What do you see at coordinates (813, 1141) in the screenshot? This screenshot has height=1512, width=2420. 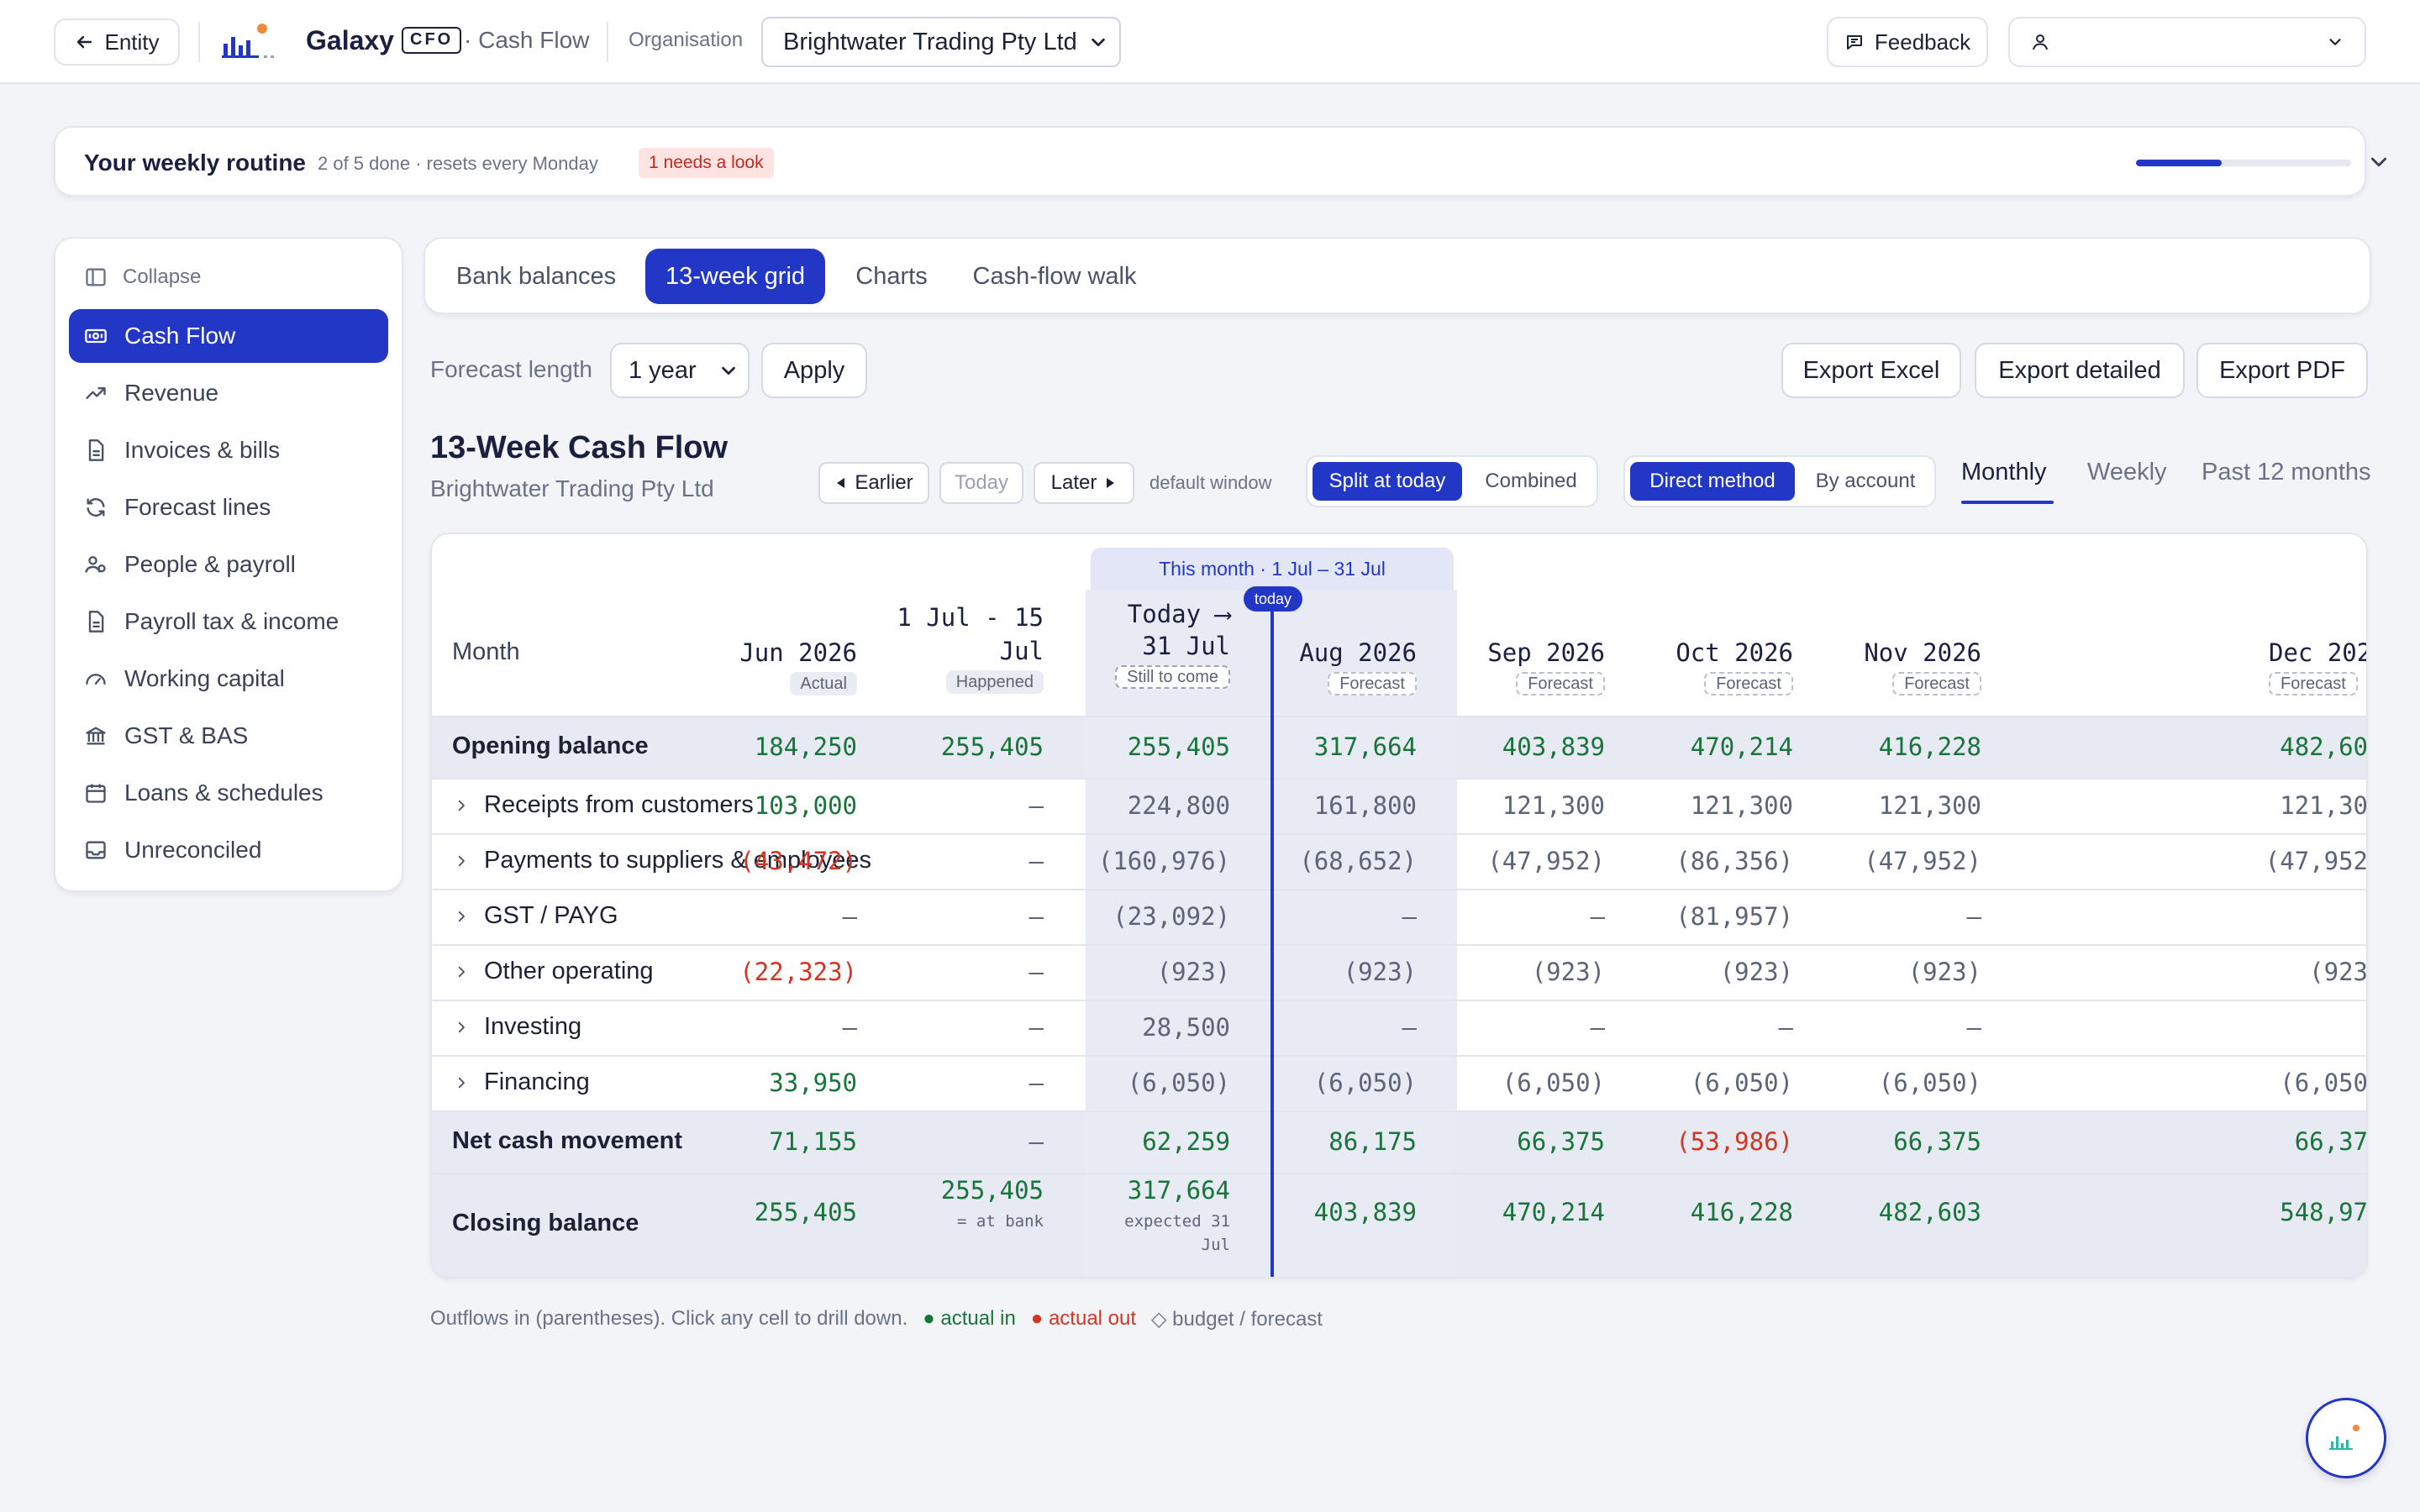 I see `grid-cell: 71,155` at bounding box center [813, 1141].